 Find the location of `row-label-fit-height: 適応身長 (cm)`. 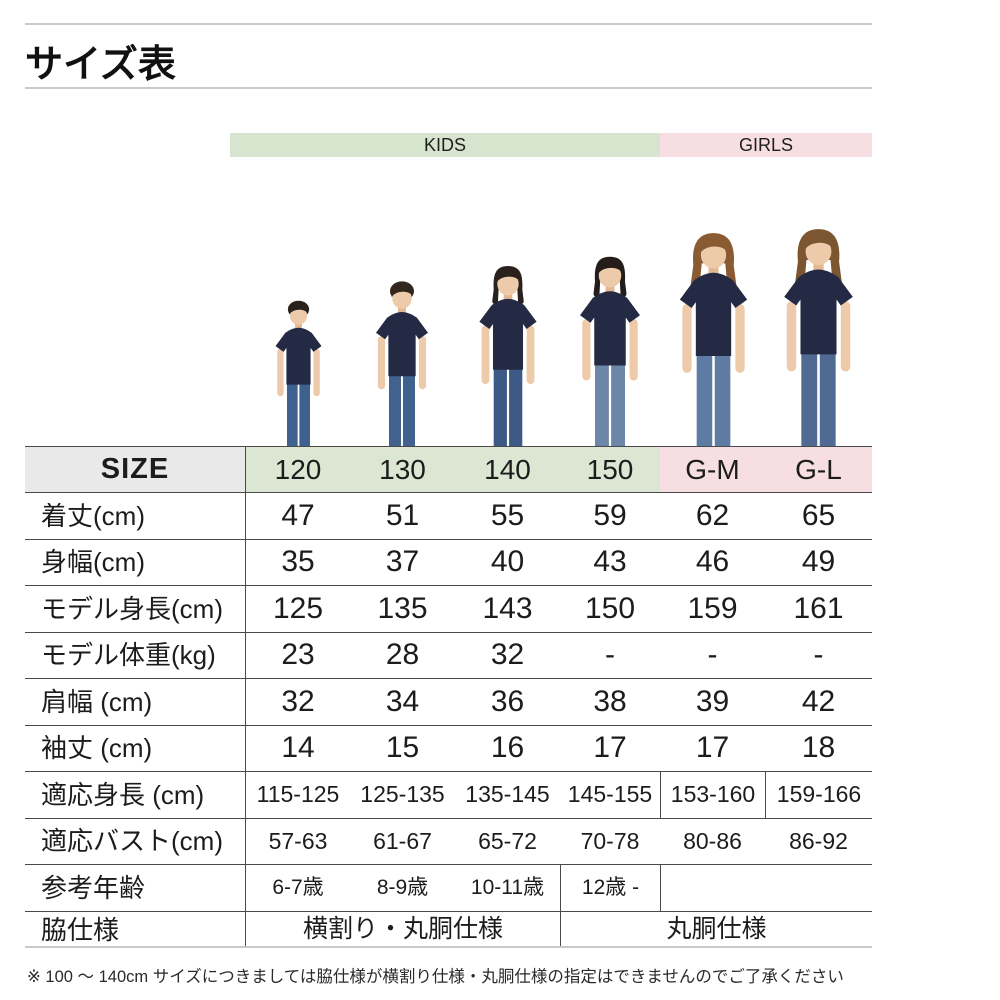

row-label-fit-height: 適応身長 (cm) is located at coordinates (135, 795).